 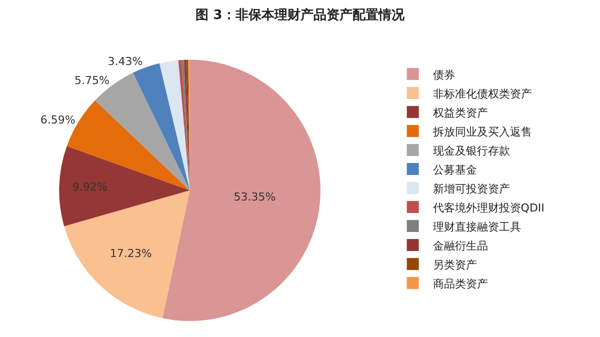 I want to click on legend-label: 金融衍生品, so click(x=460, y=245).